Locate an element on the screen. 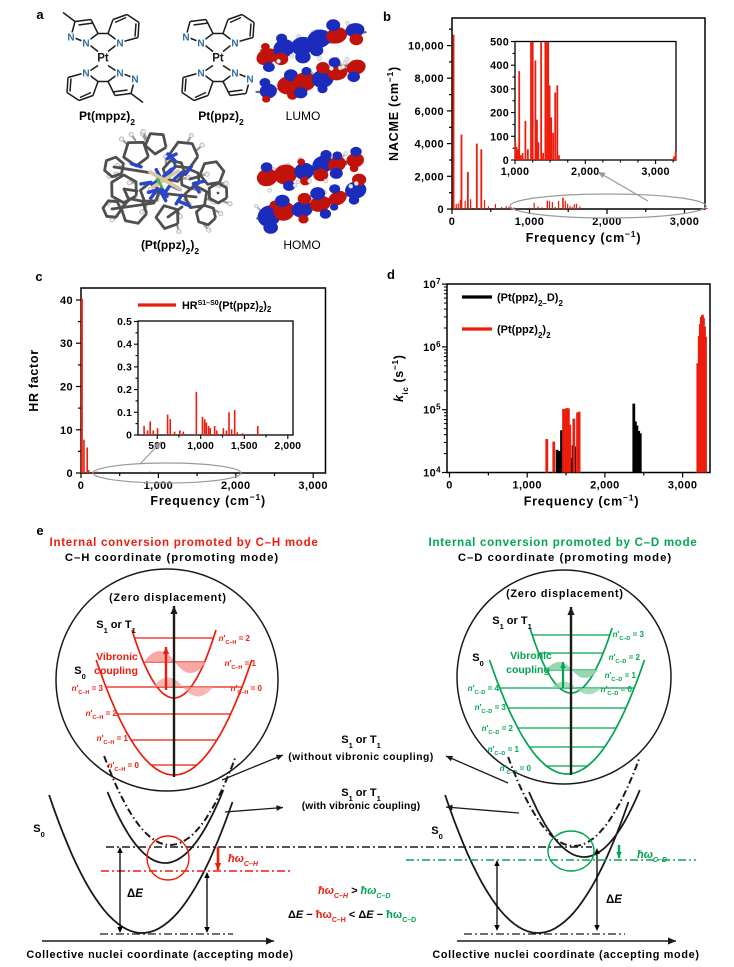 The height and width of the screenshot is (967, 734). svg-text: (with vibronic coupling) is located at coordinates (361, 806).